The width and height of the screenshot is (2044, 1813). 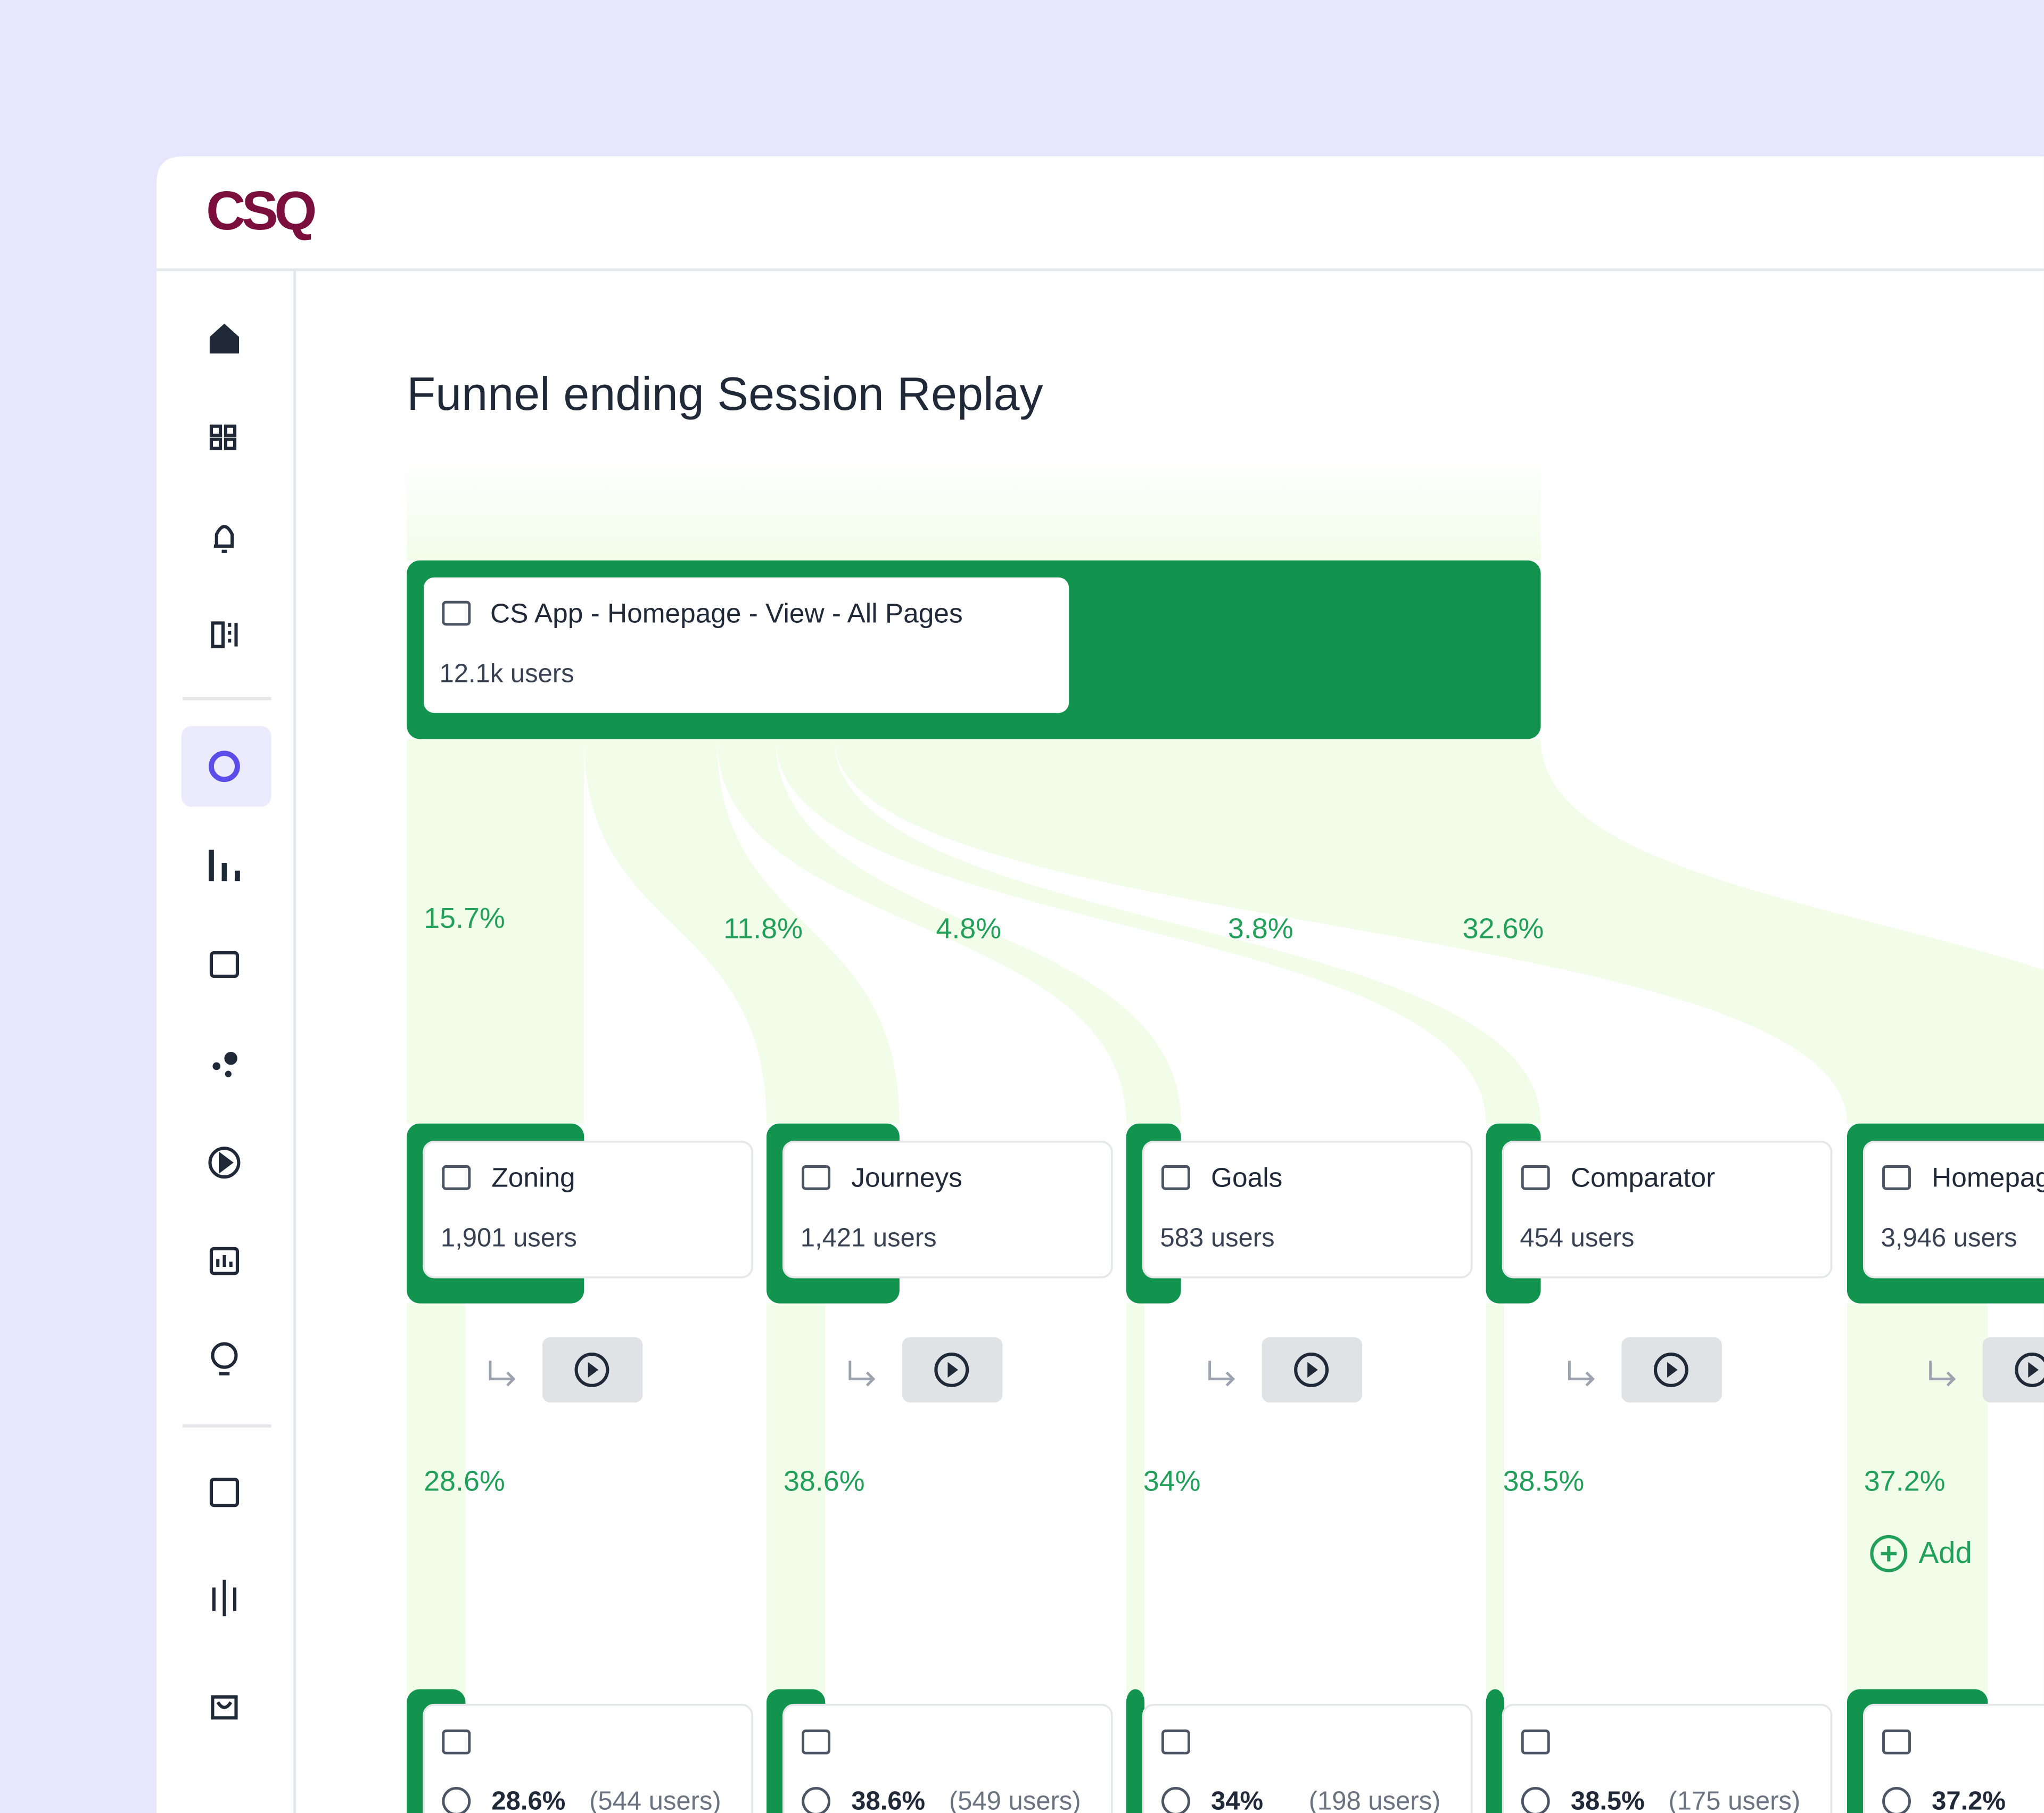 I want to click on add-button: Add, so click(x=1945, y=1552).